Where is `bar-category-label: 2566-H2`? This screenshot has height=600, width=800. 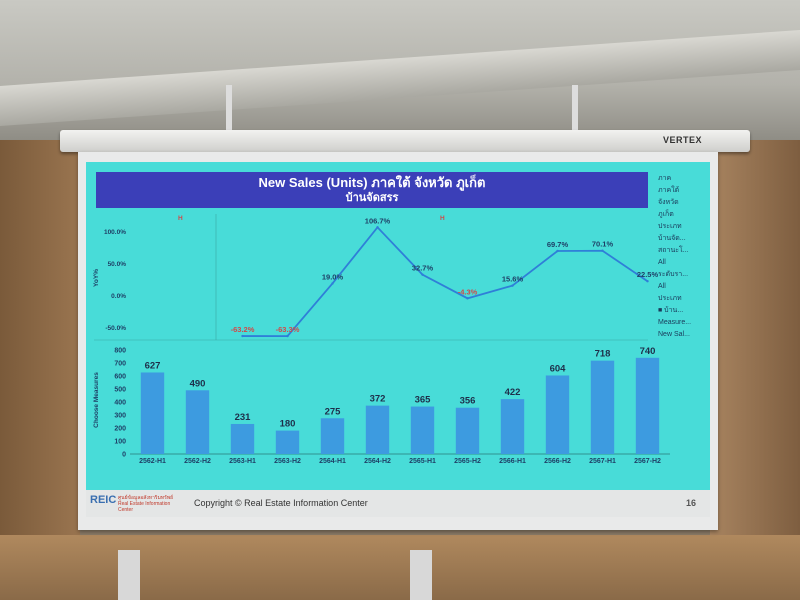 bar-category-label: 2566-H2 is located at coordinates (557, 461).